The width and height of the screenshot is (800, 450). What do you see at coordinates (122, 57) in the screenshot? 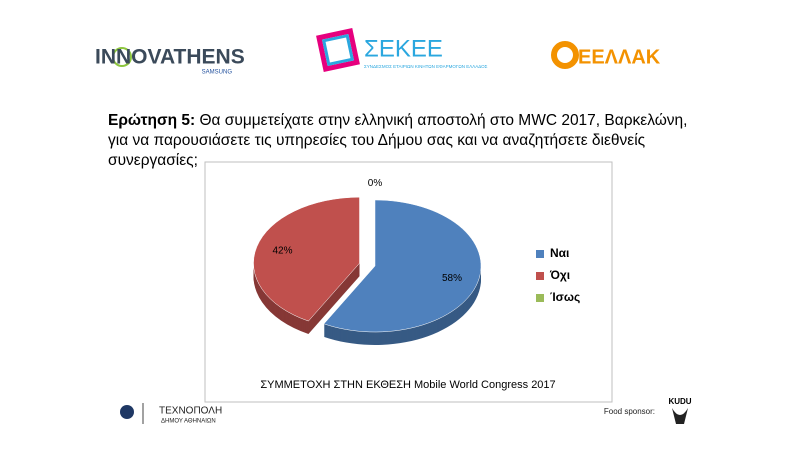
I see `logo-icon` at bounding box center [122, 57].